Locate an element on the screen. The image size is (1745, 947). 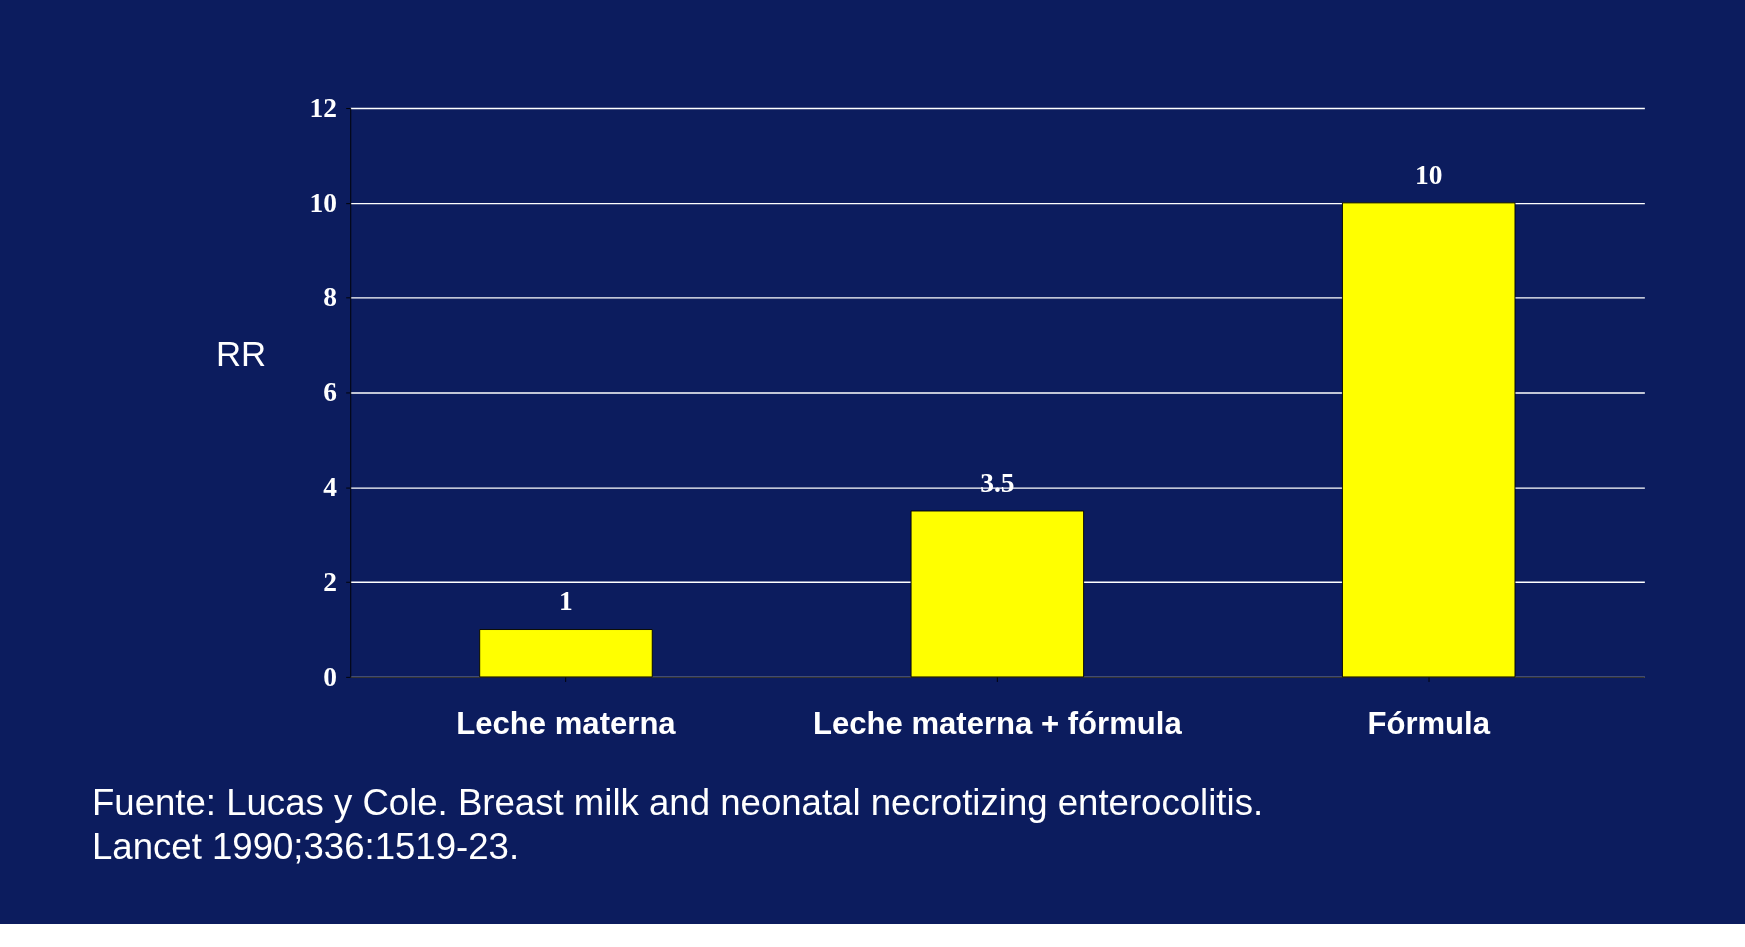
x-tick-label: Leche materna + fórmula is located at coordinates (997, 724).